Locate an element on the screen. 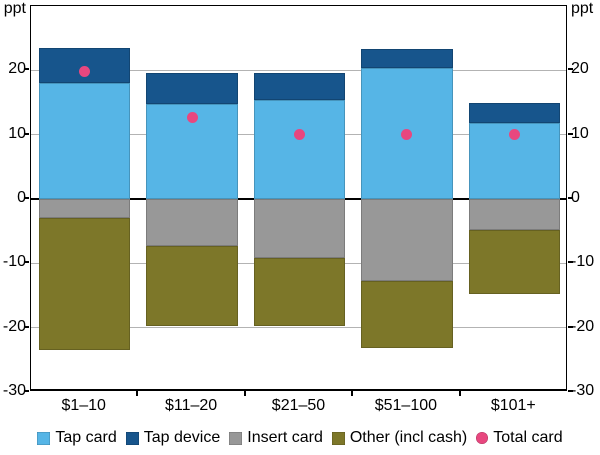 The image size is (600, 455). x-tick-label: $1–10 is located at coordinates (83, 405).